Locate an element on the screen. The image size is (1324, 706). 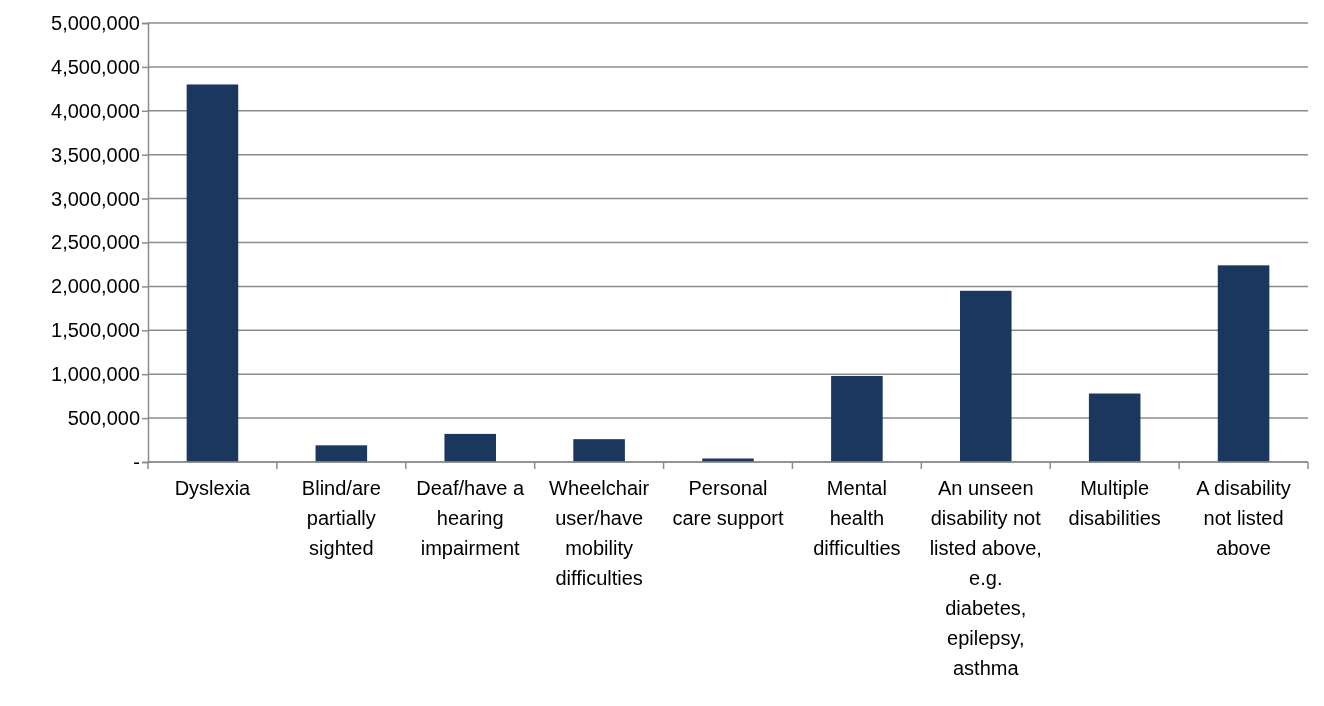
x-tick-label: Personal care support is located at coordinates (728, 503).